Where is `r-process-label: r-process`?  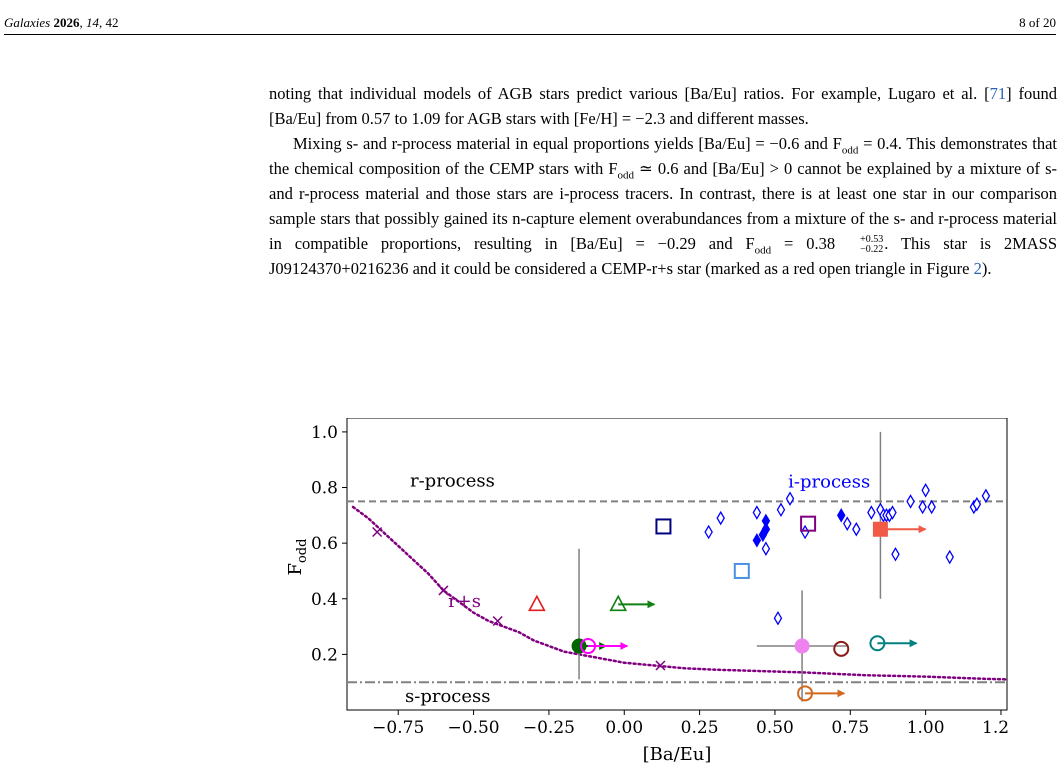
r-process-label: r-process is located at coordinates (452, 480).